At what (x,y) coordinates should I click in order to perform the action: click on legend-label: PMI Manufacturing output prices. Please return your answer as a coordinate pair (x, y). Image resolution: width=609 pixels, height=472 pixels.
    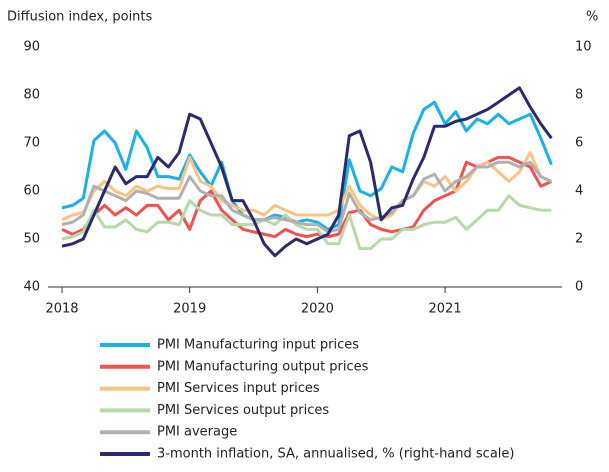
    Looking at the image, I should click on (263, 366).